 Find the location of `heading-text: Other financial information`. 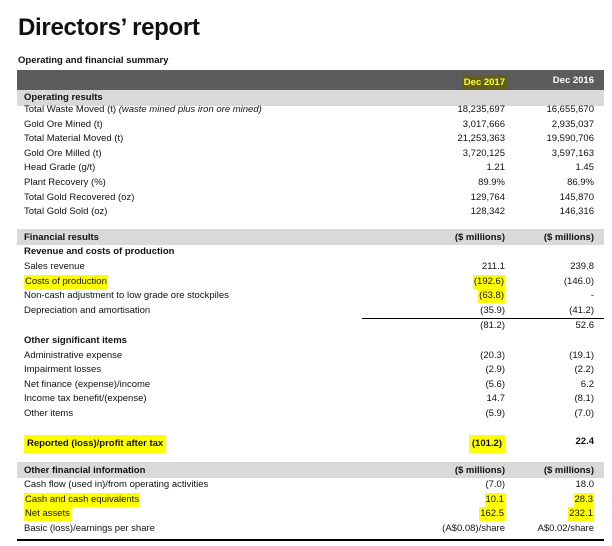

heading-text: Other financial information is located at coordinates (85, 470).